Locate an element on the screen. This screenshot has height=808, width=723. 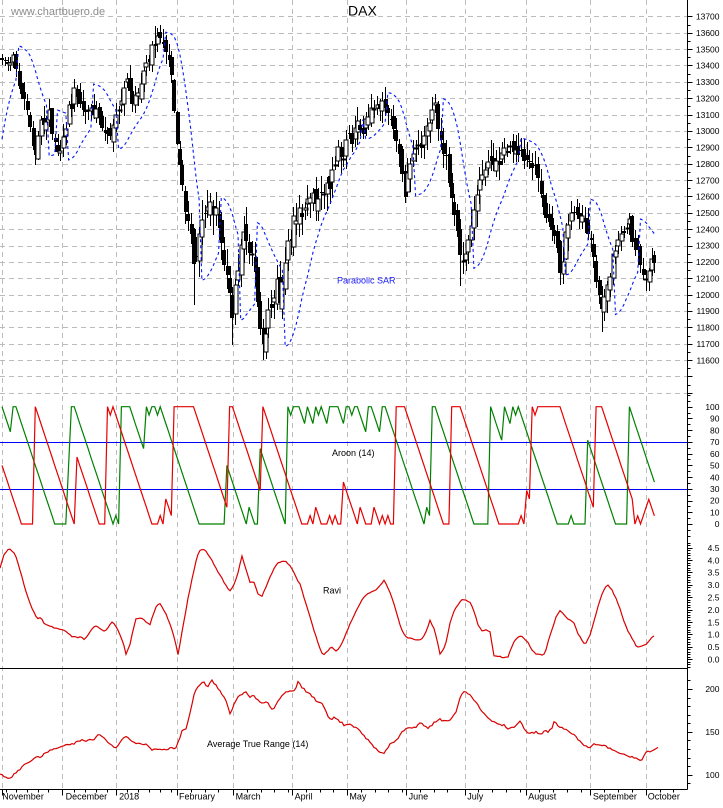
svg-text: 11600 is located at coordinates (707, 360).